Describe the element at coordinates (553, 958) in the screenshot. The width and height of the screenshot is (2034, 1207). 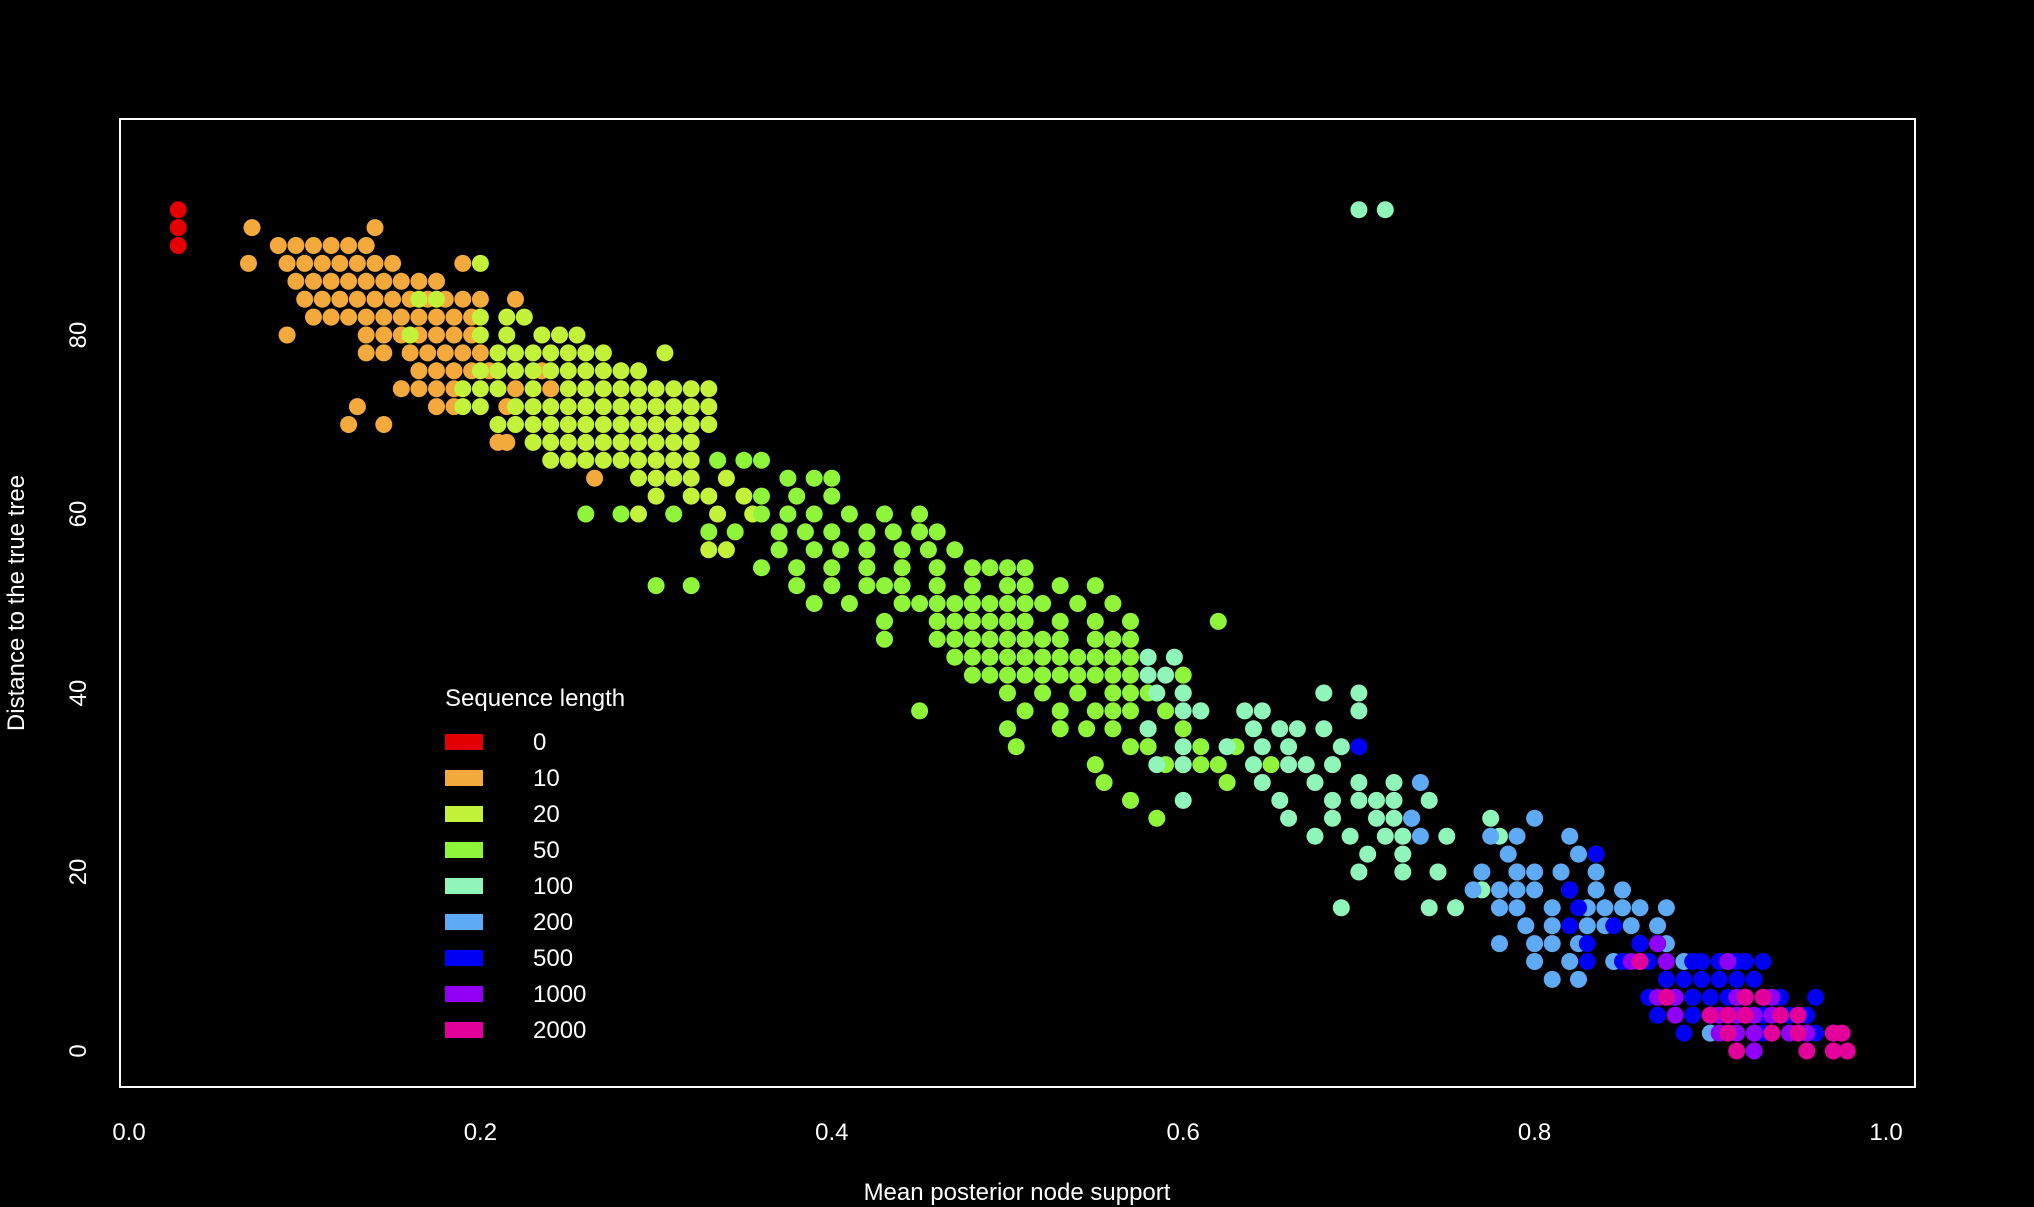
I see `legend-label-500: 500` at that location.